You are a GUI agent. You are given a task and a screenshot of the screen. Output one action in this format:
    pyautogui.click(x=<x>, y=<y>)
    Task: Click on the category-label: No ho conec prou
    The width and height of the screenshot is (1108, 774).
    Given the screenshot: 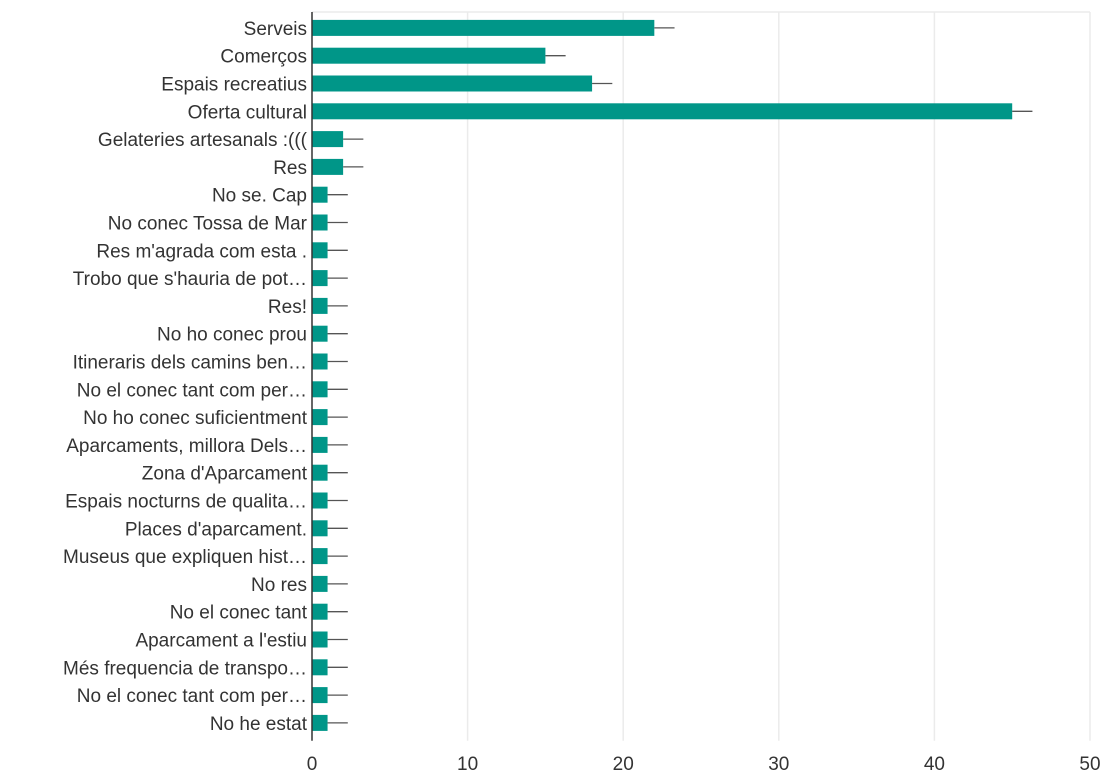 What is the action you would take?
    pyautogui.click(x=232, y=335)
    